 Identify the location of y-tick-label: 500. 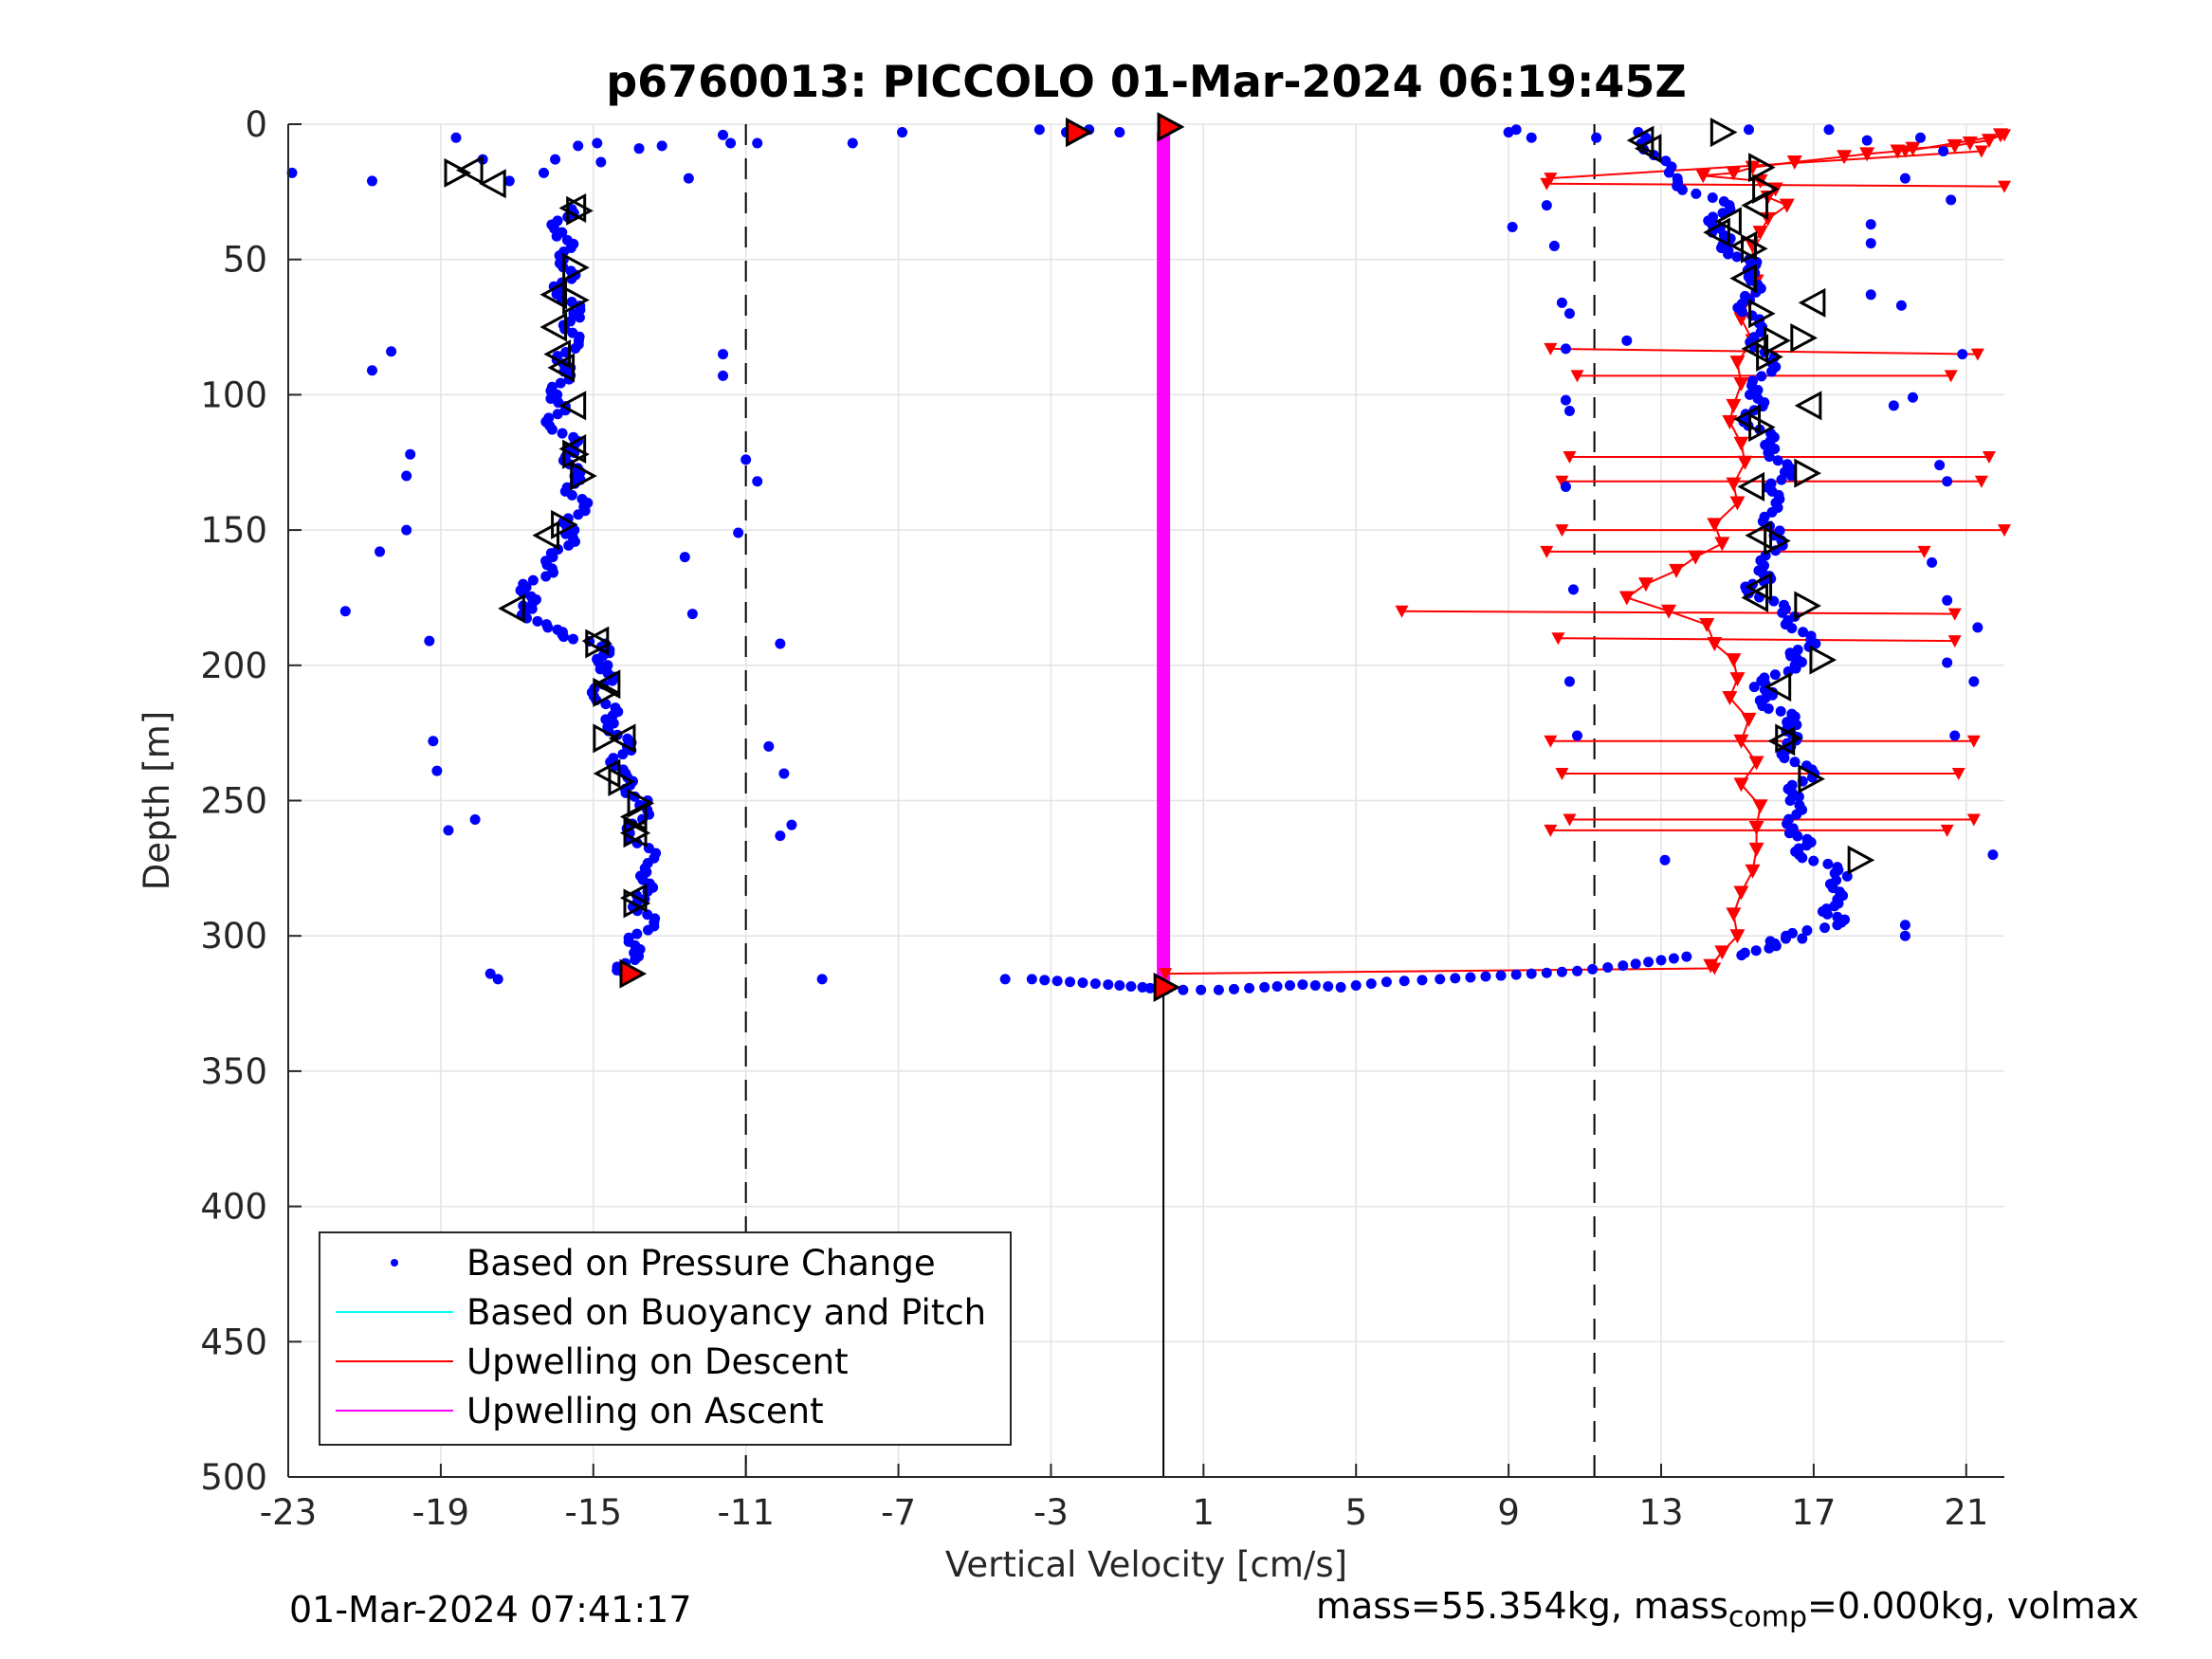
(233, 1477).